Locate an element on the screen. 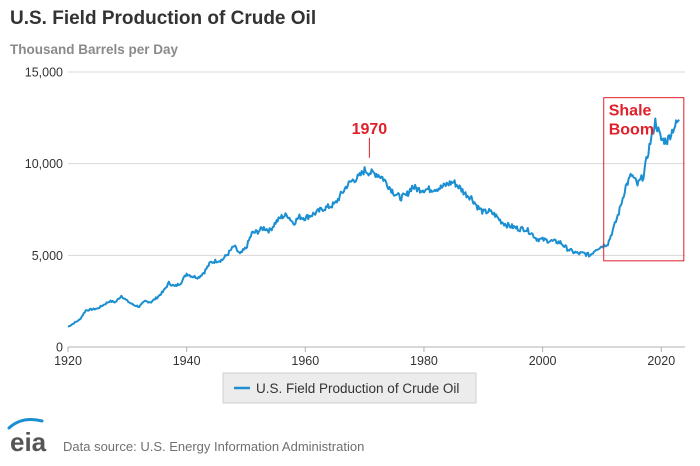  annotation-shale-label: Shale is located at coordinates (630, 111).